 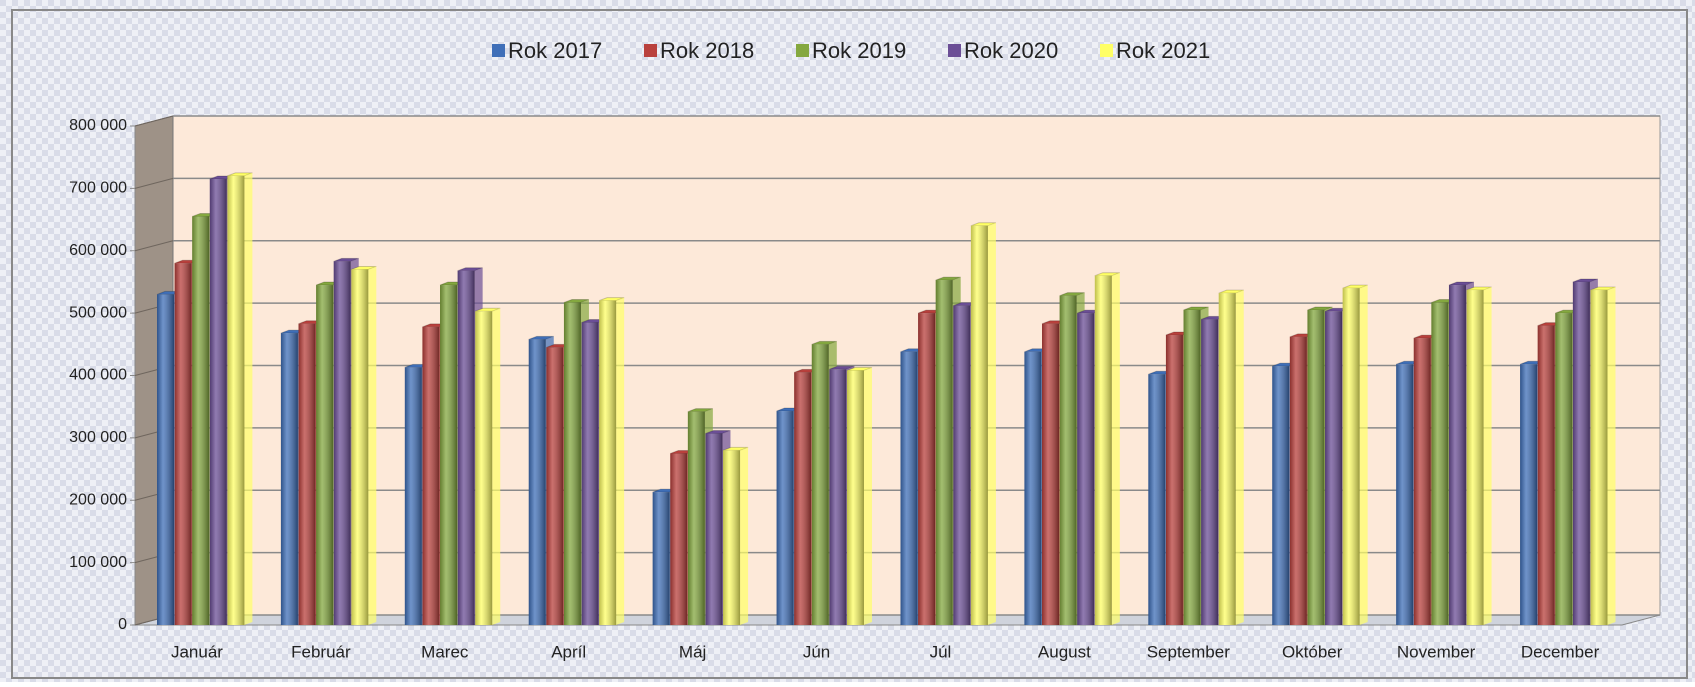 I want to click on x-tick-label: Jún, so click(x=816, y=651).